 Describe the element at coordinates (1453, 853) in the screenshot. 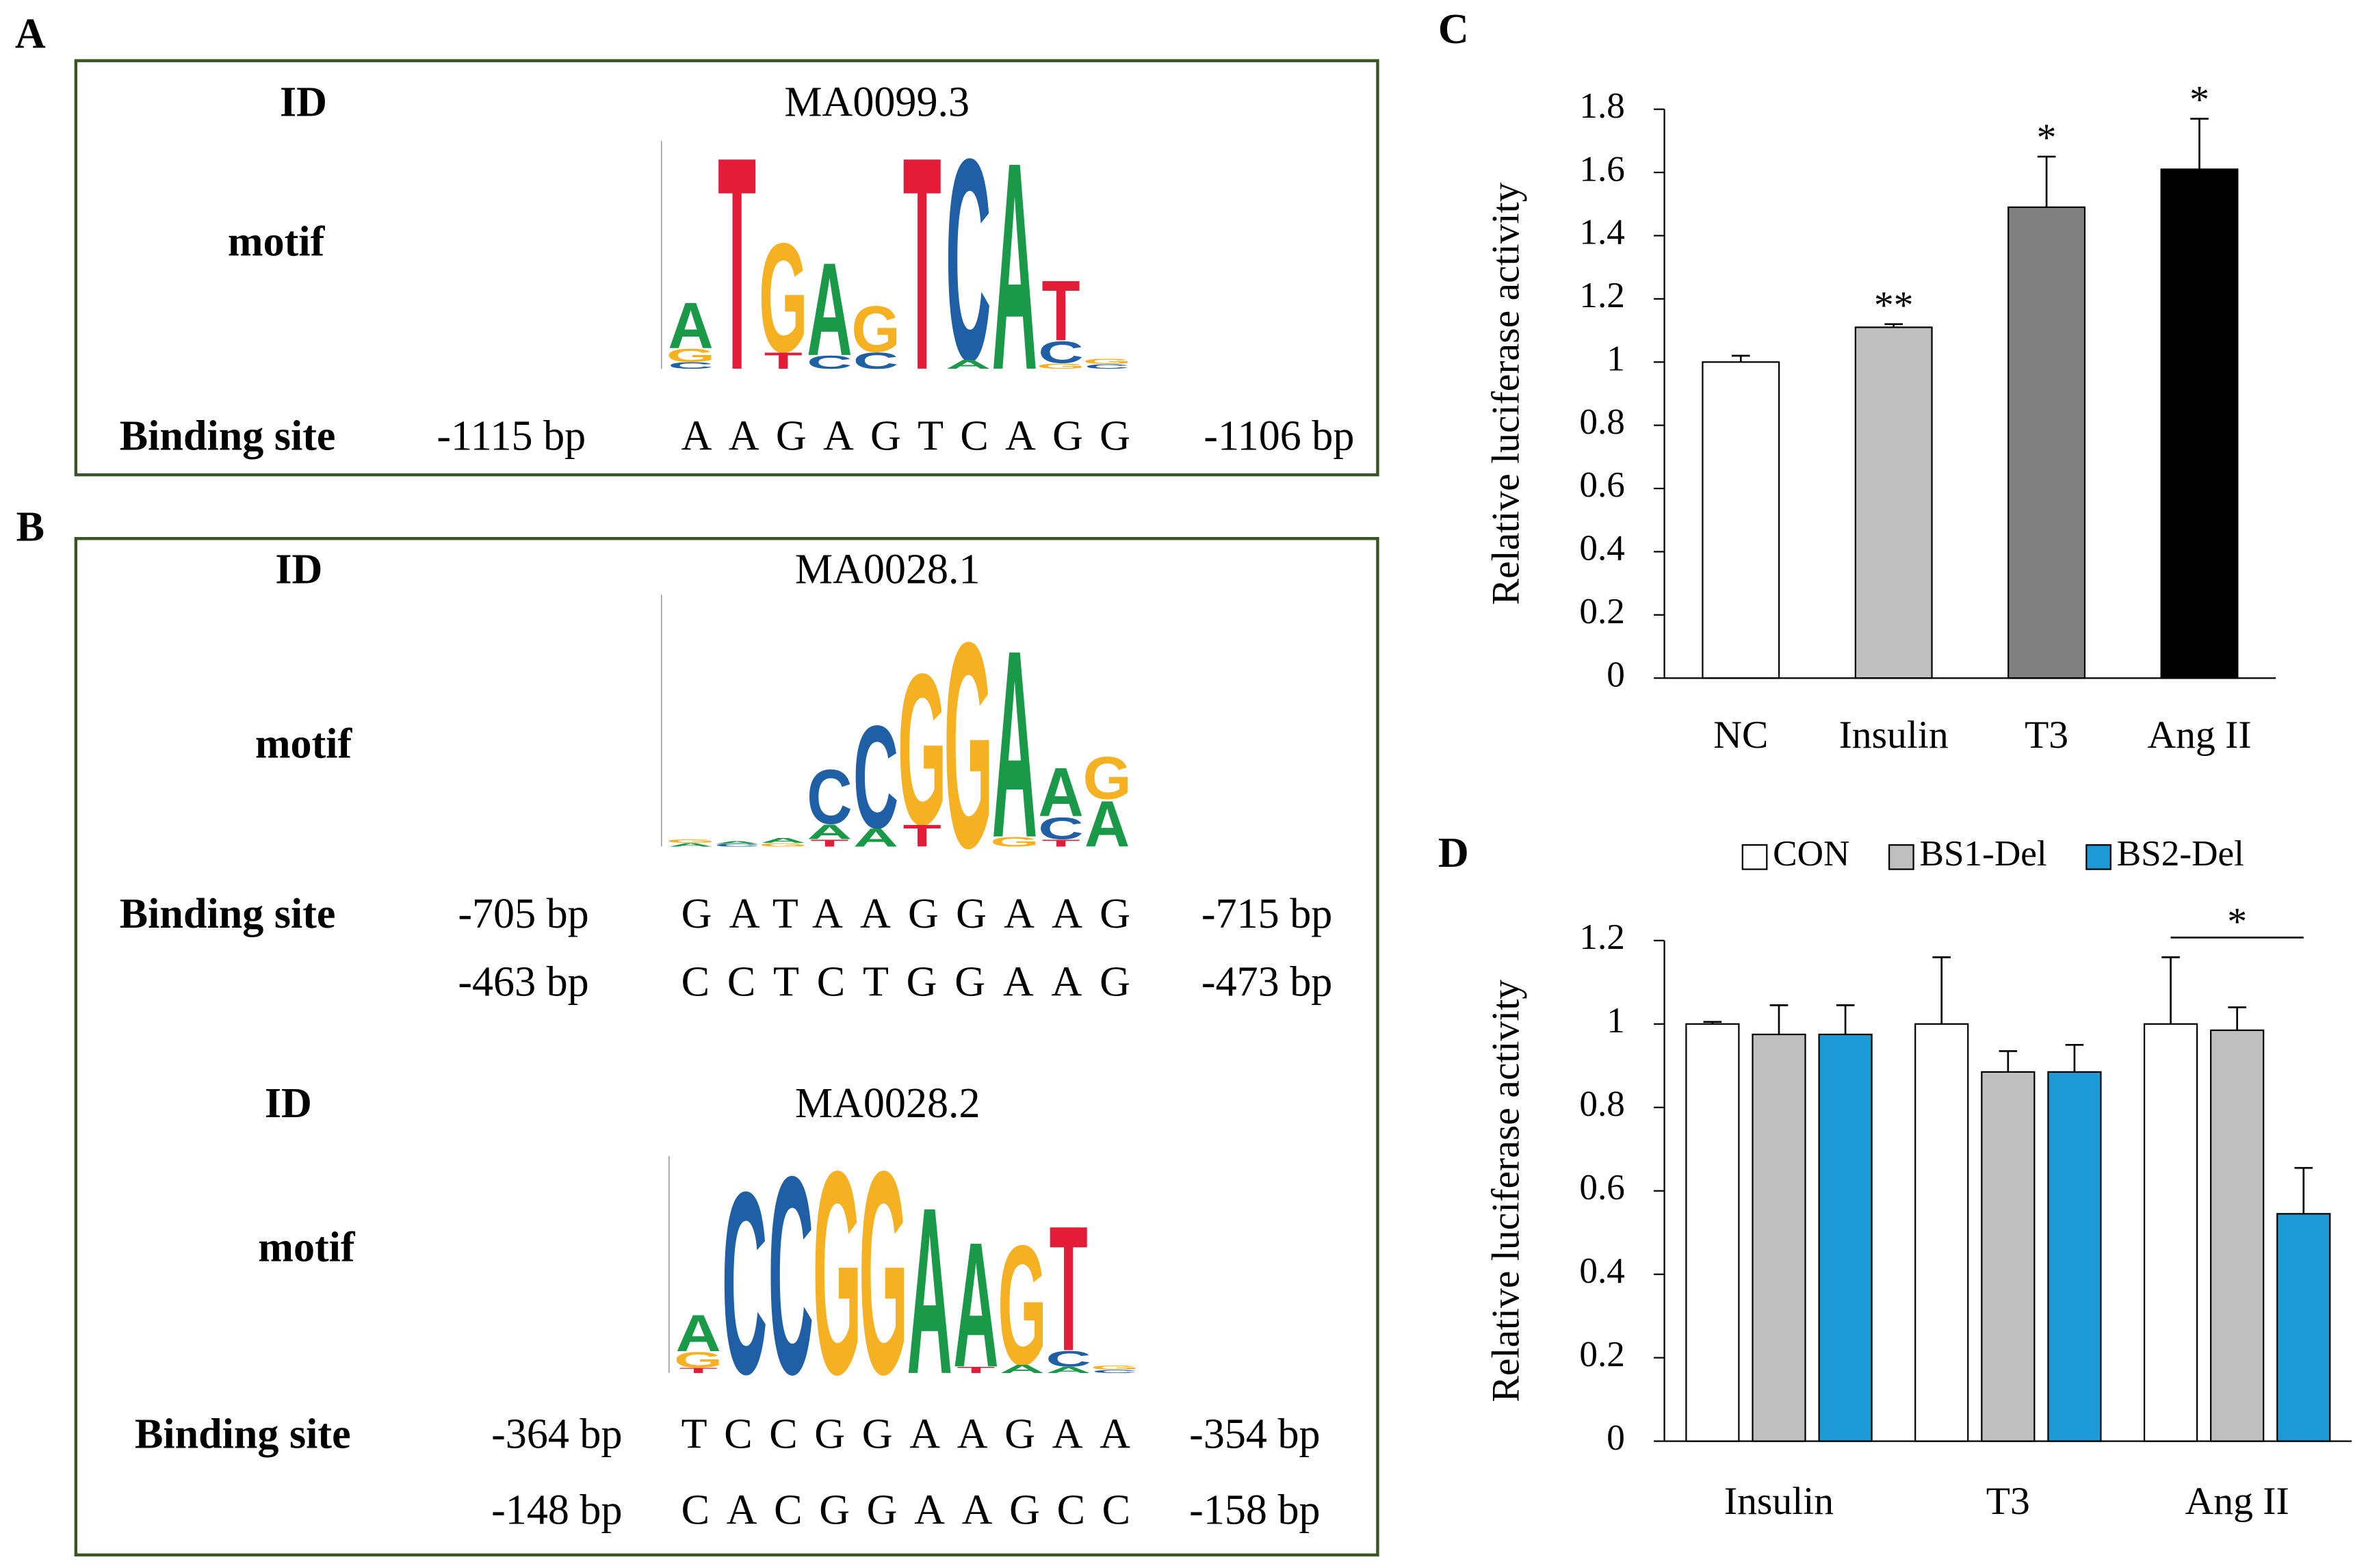

I see `panel-label: D` at that location.